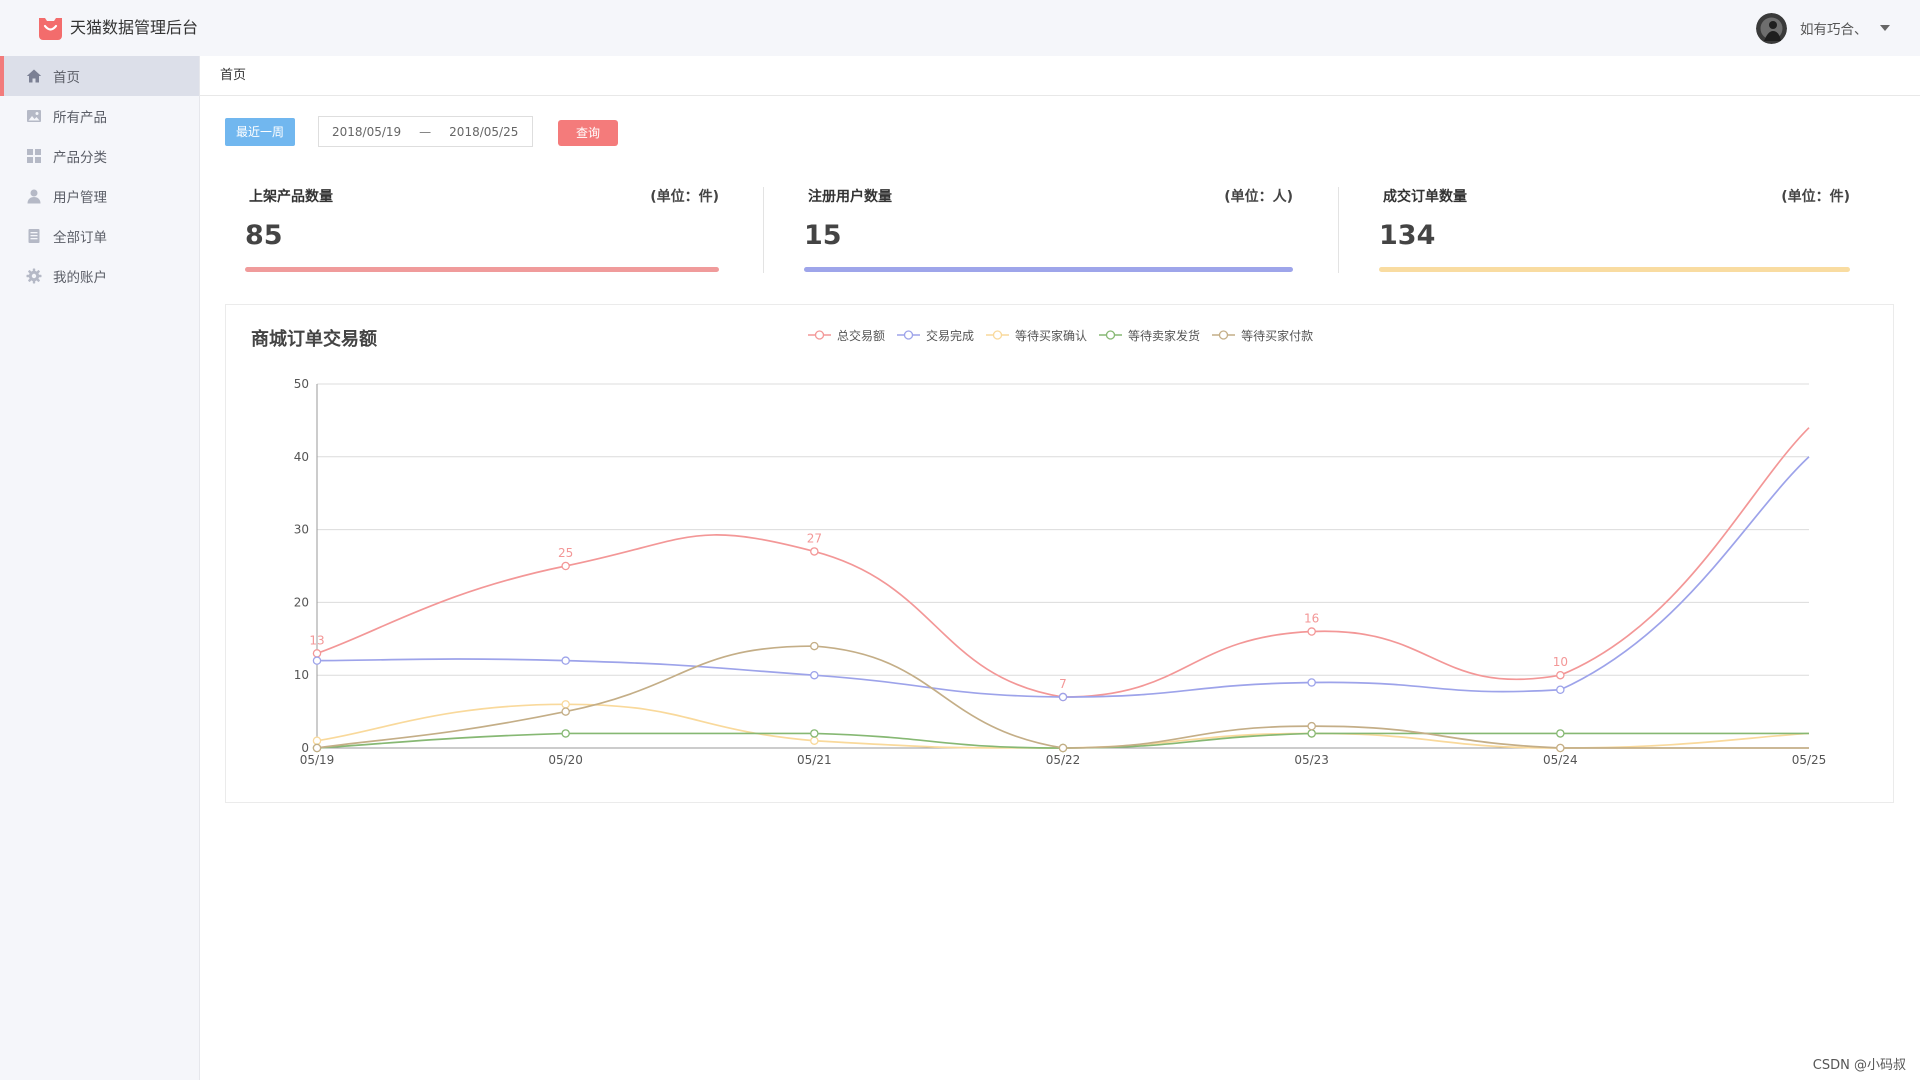 The image size is (1920, 1080). What do you see at coordinates (80, 198) in the screenshot?
I see `sidebar-item-label: 用户管理` at bounding box center [80, 198].